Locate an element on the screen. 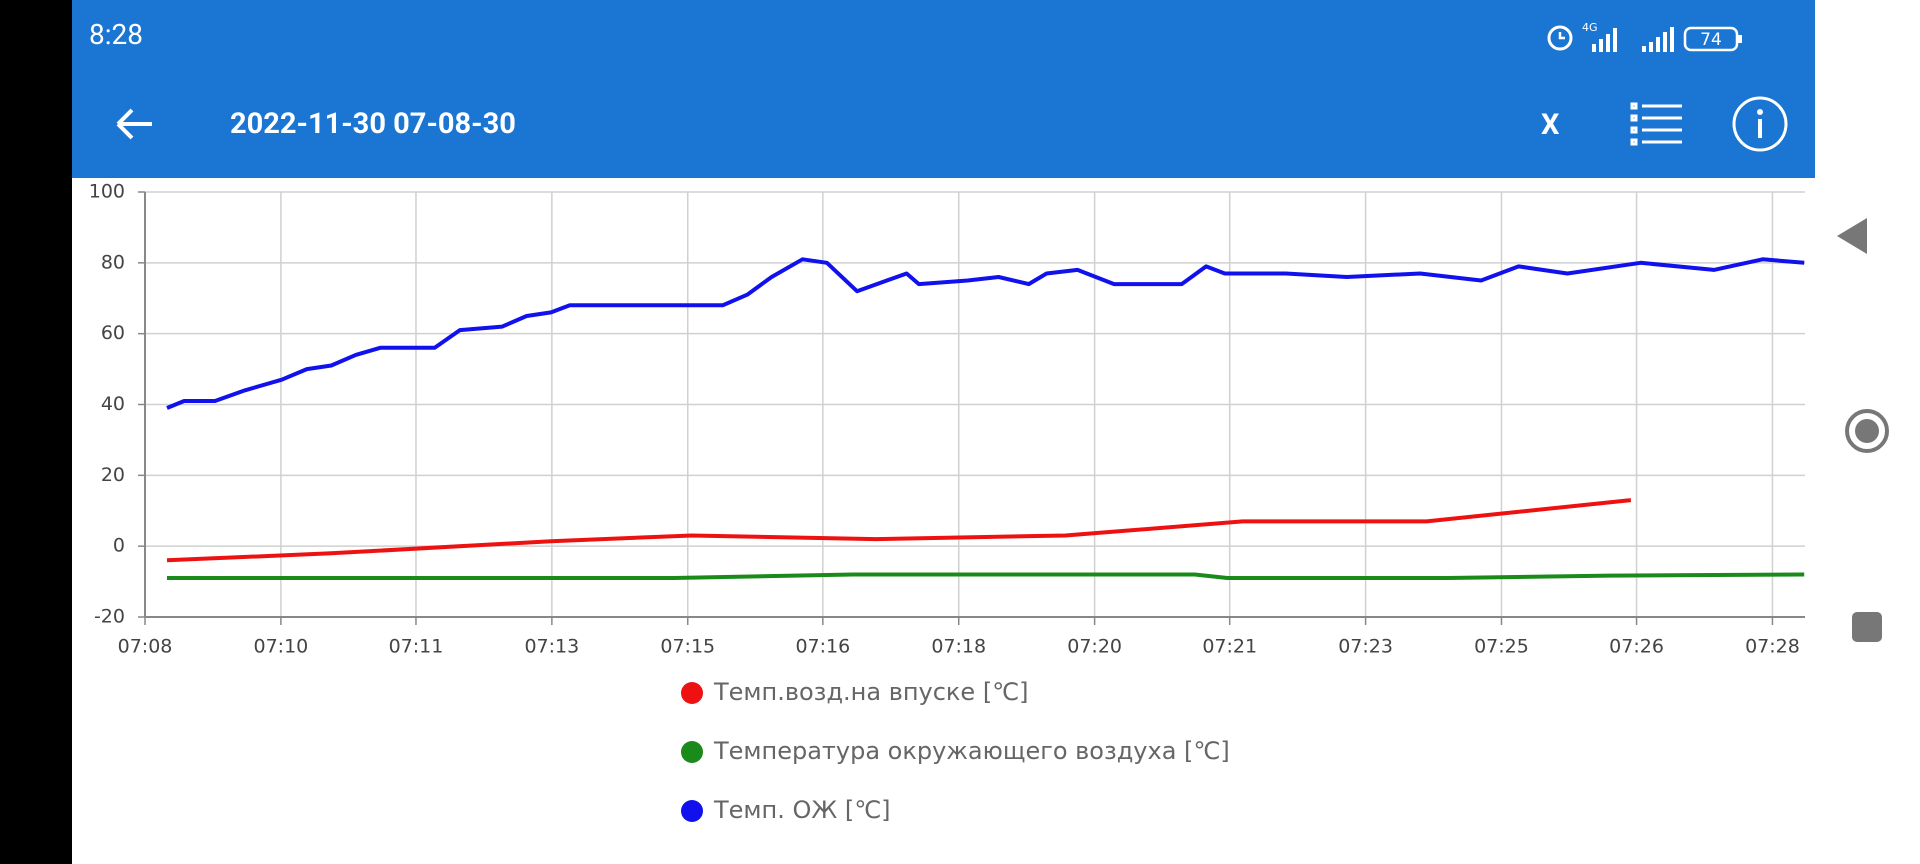  battery-label: 74 is located at coordinates (1711, 40).